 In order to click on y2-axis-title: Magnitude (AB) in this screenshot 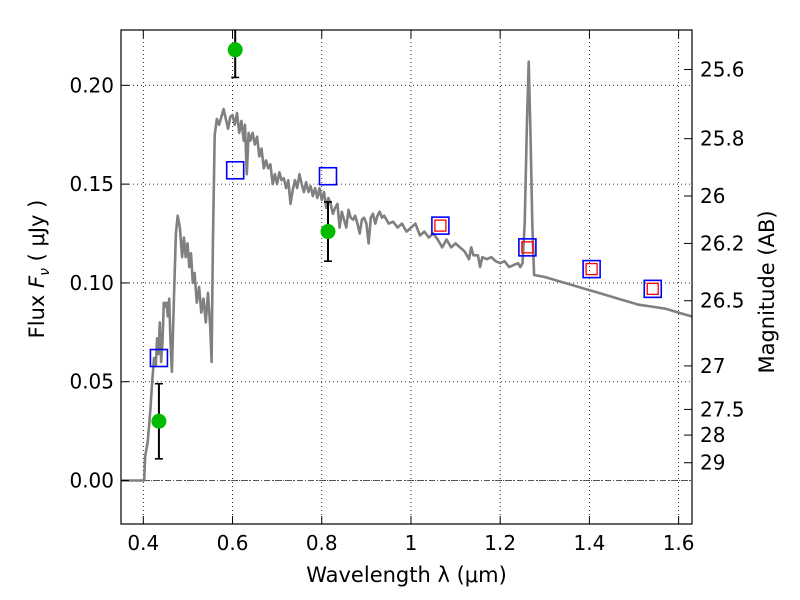, I will do `click(767, 291)`.